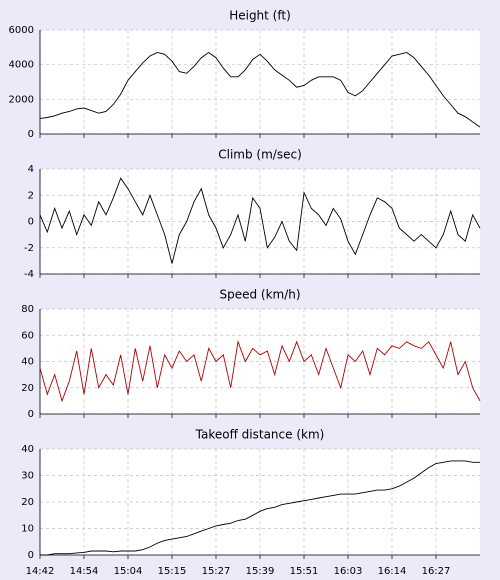 The height and width of the screenshot is (580, 500). Describe the element at coordinates (304, 571) in the screenshot. I see `x-tick-label: 15:51` at that location.